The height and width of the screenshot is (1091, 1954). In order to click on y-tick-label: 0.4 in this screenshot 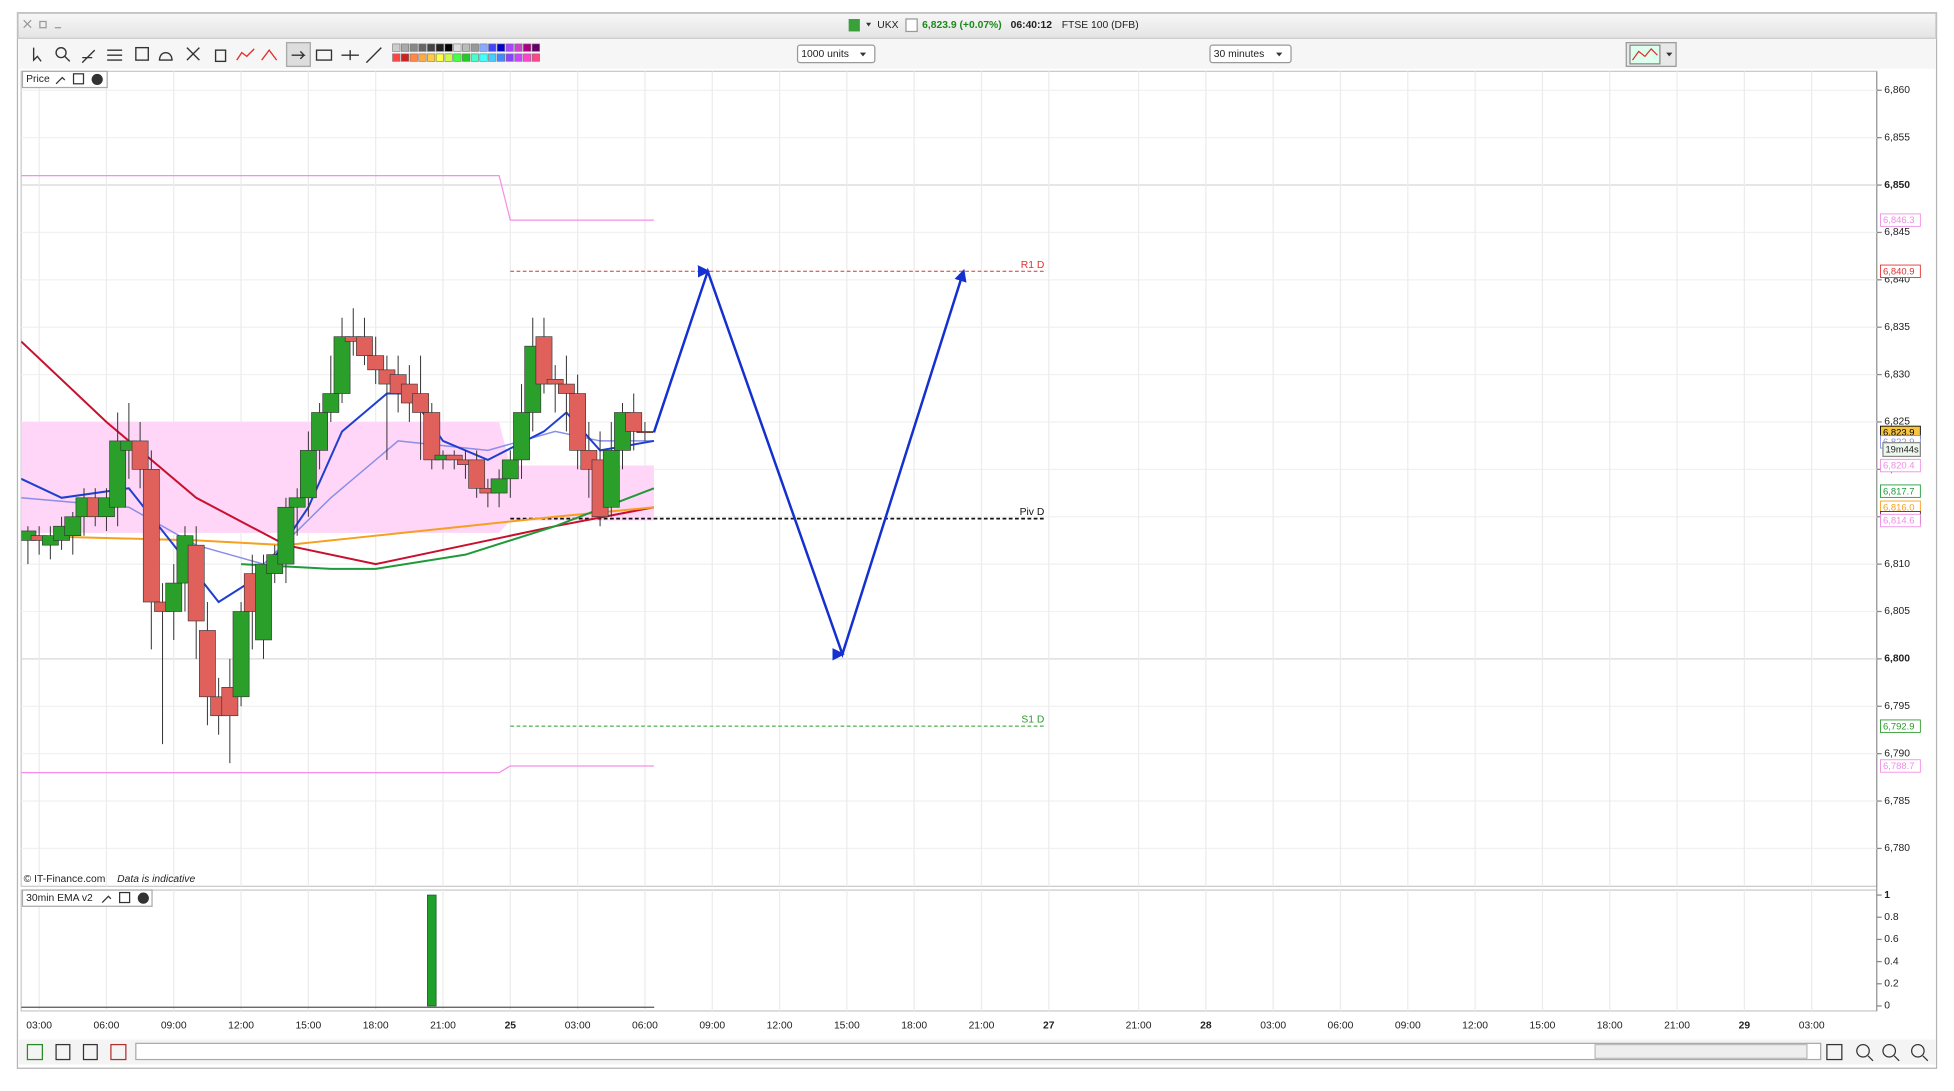, I will do `click(1891, 961)`.